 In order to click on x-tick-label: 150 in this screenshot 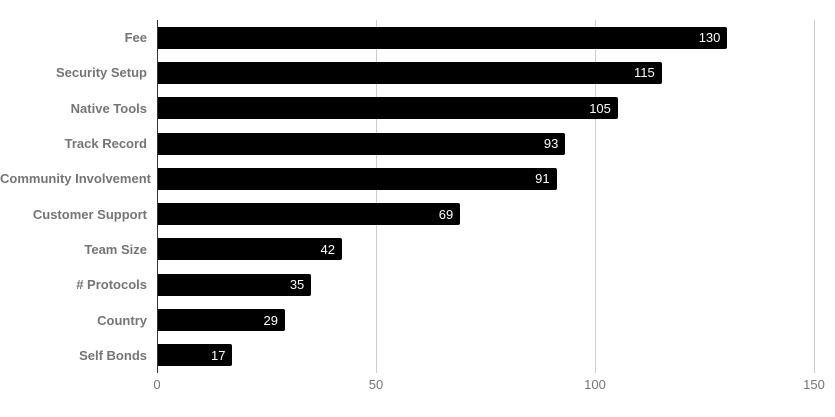, I will do `click(814, 384)`.